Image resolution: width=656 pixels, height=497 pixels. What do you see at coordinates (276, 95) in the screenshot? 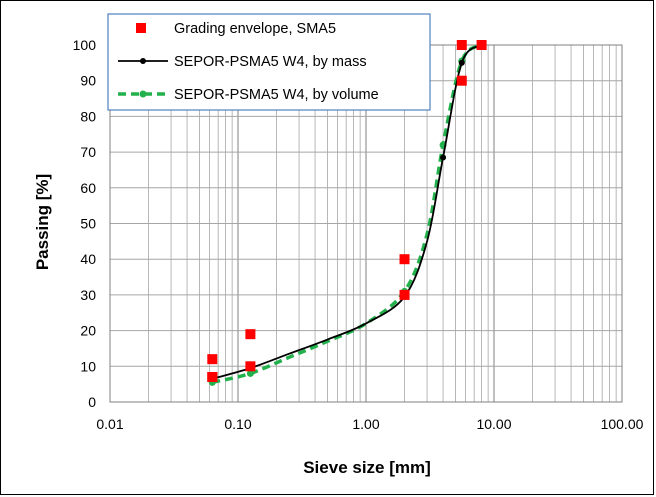
I see `legend-label: SEPOR-PSMA5 W4, by volume` at bounding box center [276, 95].